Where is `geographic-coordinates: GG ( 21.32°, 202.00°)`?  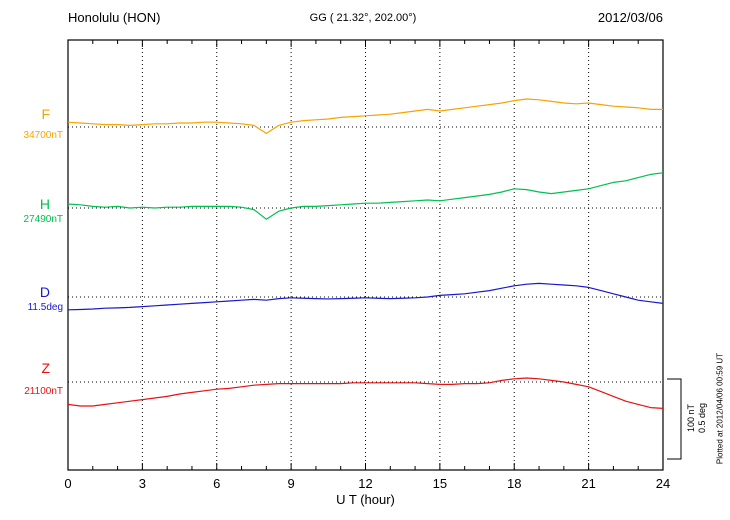
geographic-coordinates: GG ( 21.32°, 202.00°) is located at coordinates (363, 18).